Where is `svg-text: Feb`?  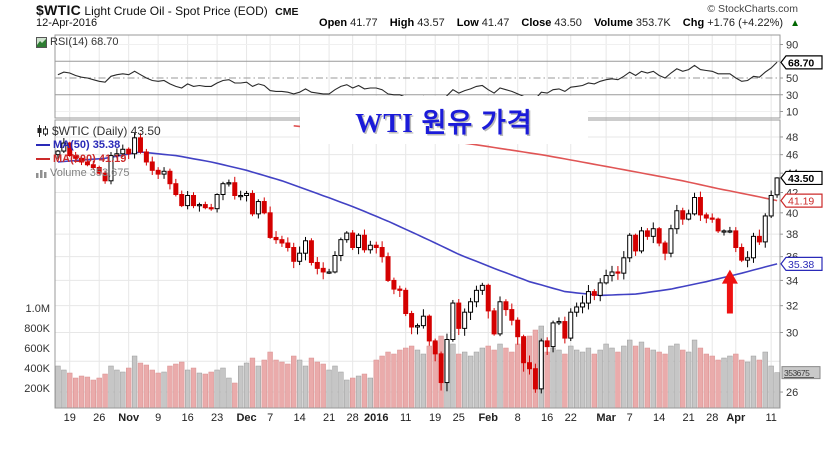 svg-text: Feb is located at coordinates (488, 418).